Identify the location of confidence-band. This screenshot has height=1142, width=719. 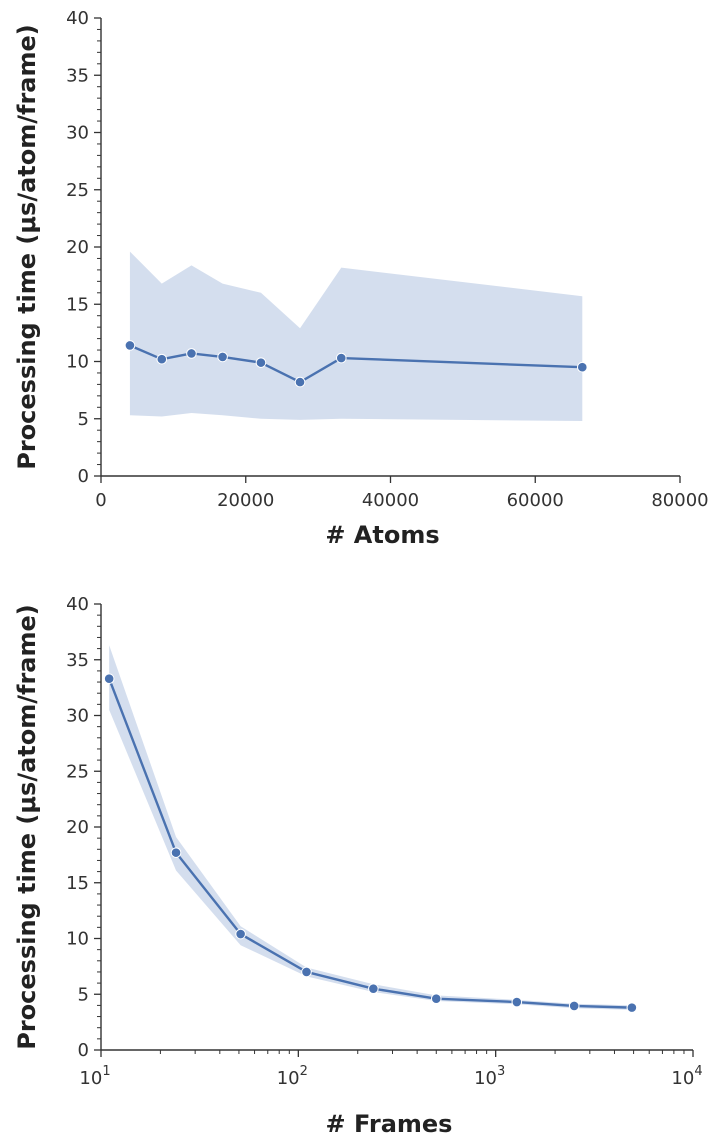
(356, 336).